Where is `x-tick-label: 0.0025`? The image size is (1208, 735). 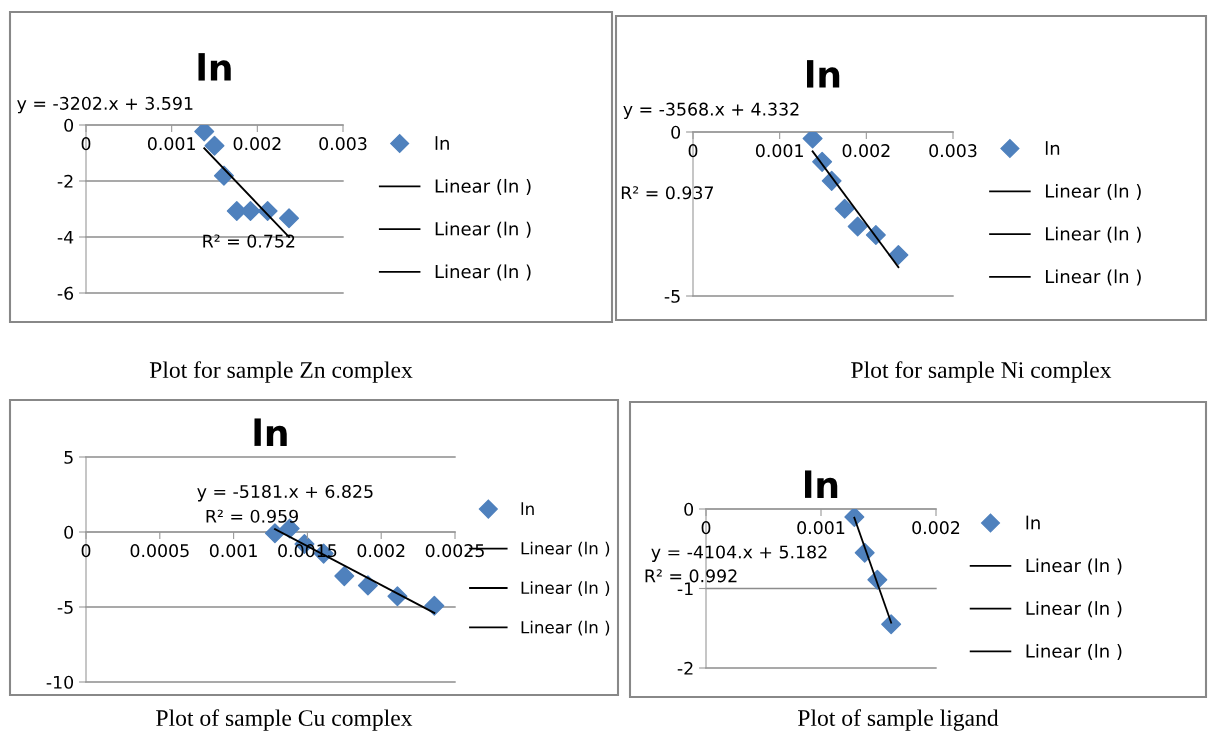 x-tick-label: 0.0025 is located at coordinates (454, 551).